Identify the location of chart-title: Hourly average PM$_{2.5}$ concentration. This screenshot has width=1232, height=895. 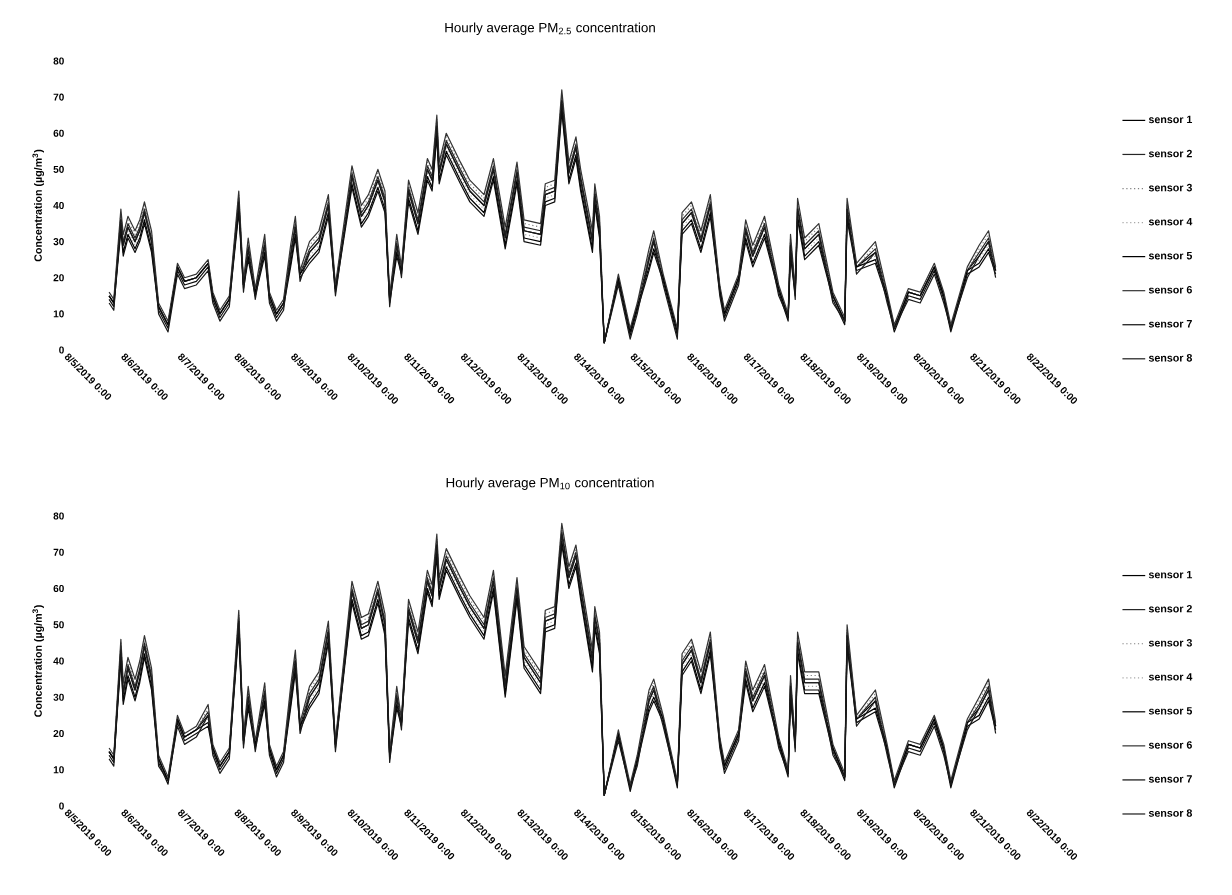
(550, 28).